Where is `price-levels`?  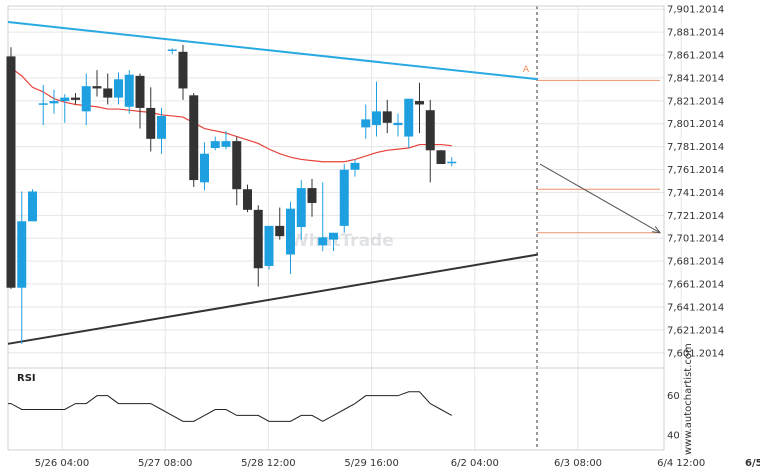
price-levels is located at coordinates (598, 156).